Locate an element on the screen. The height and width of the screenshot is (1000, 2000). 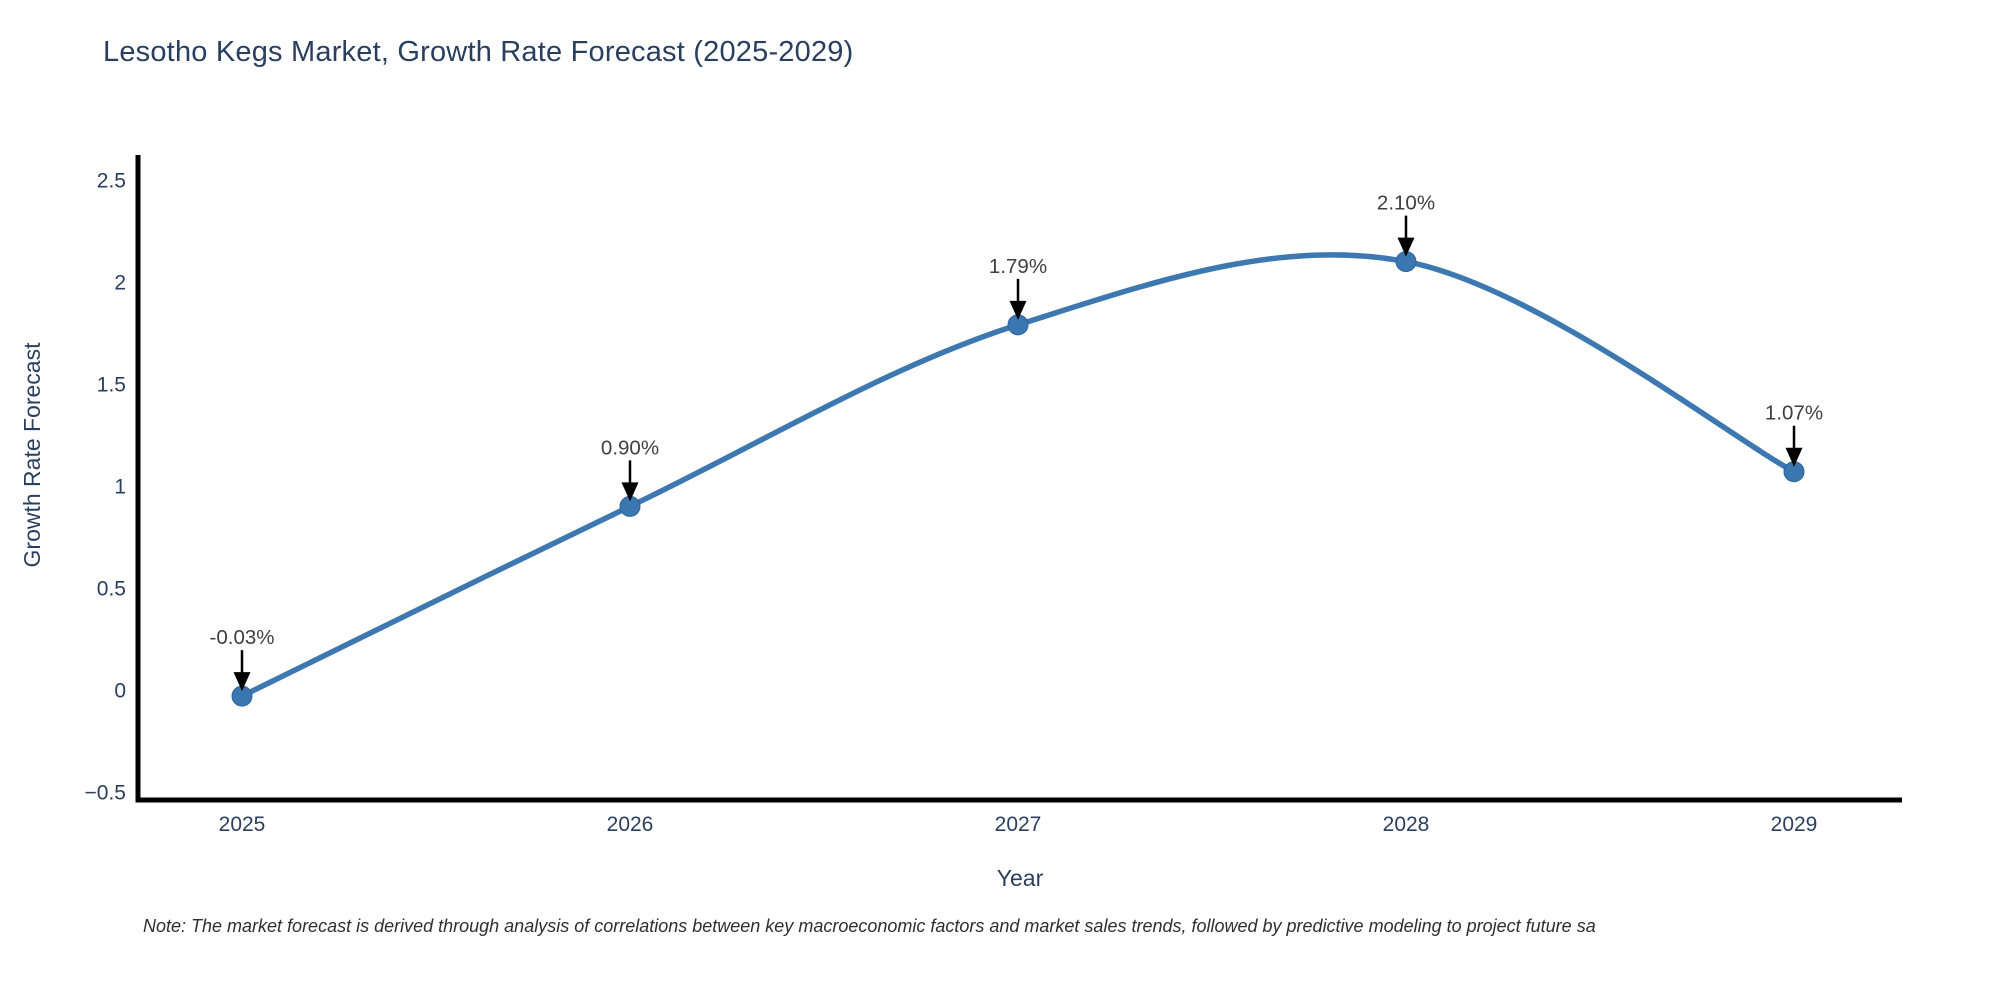
y-tick-label: 1 is located at coordinates (120, 487).